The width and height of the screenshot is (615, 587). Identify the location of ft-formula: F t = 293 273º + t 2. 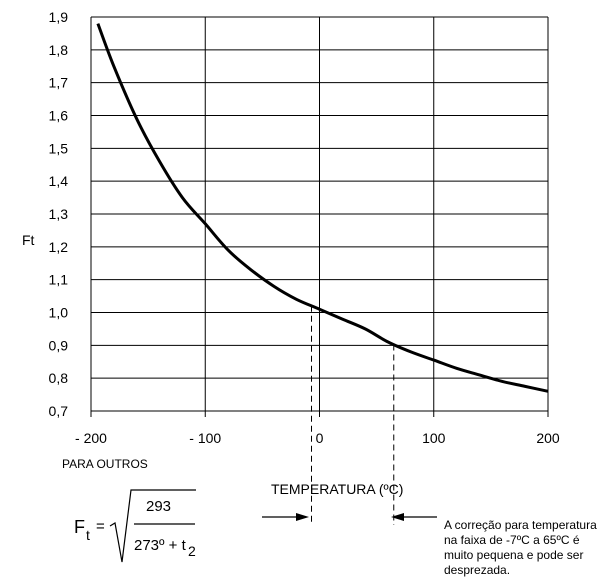
(135, 526).